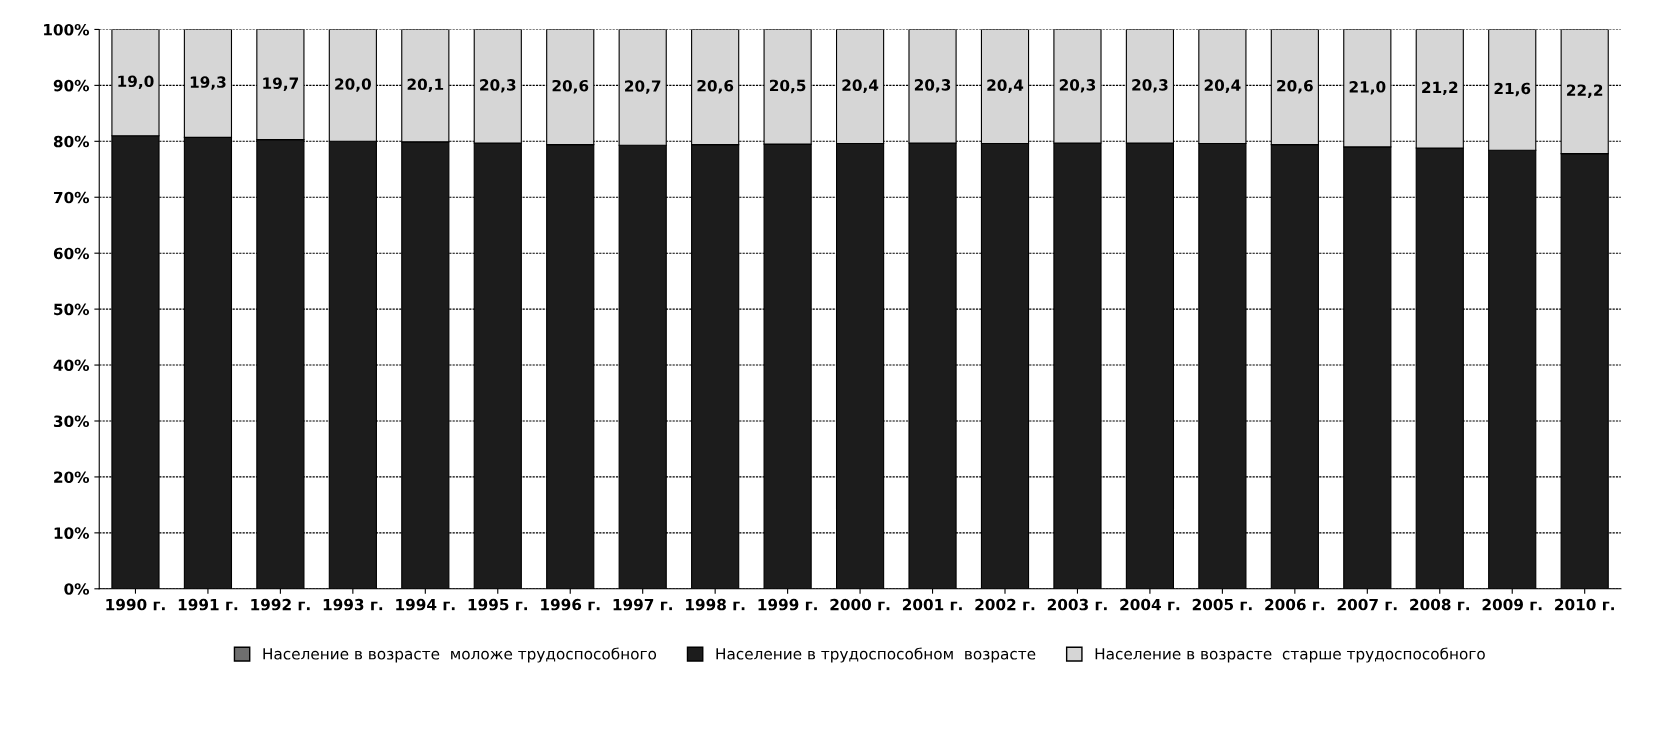 This screenshot has width=1654, height=736. I want to click on data-label: 20,5, so click(787, 86).